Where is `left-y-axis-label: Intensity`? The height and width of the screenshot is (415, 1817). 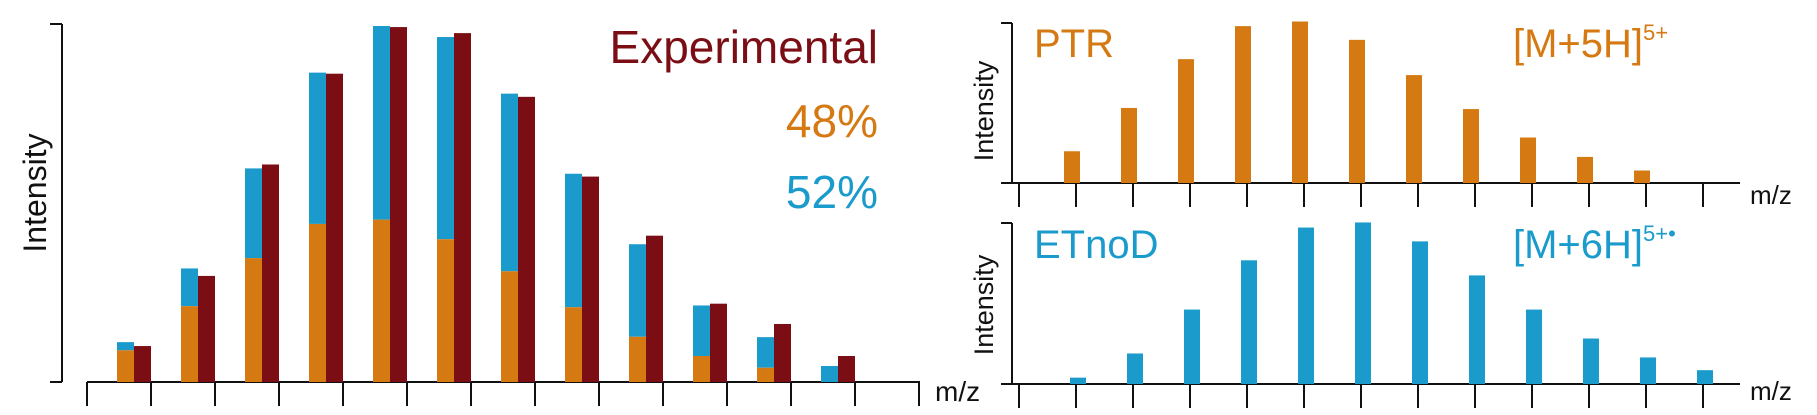 left-y-axis-label: Intensity is located at coordinates (35, 192).